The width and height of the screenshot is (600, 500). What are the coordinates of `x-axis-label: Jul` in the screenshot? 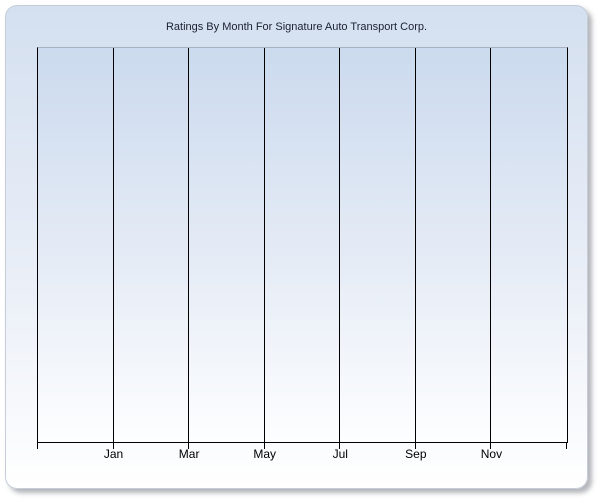 It's located at (340, 454).